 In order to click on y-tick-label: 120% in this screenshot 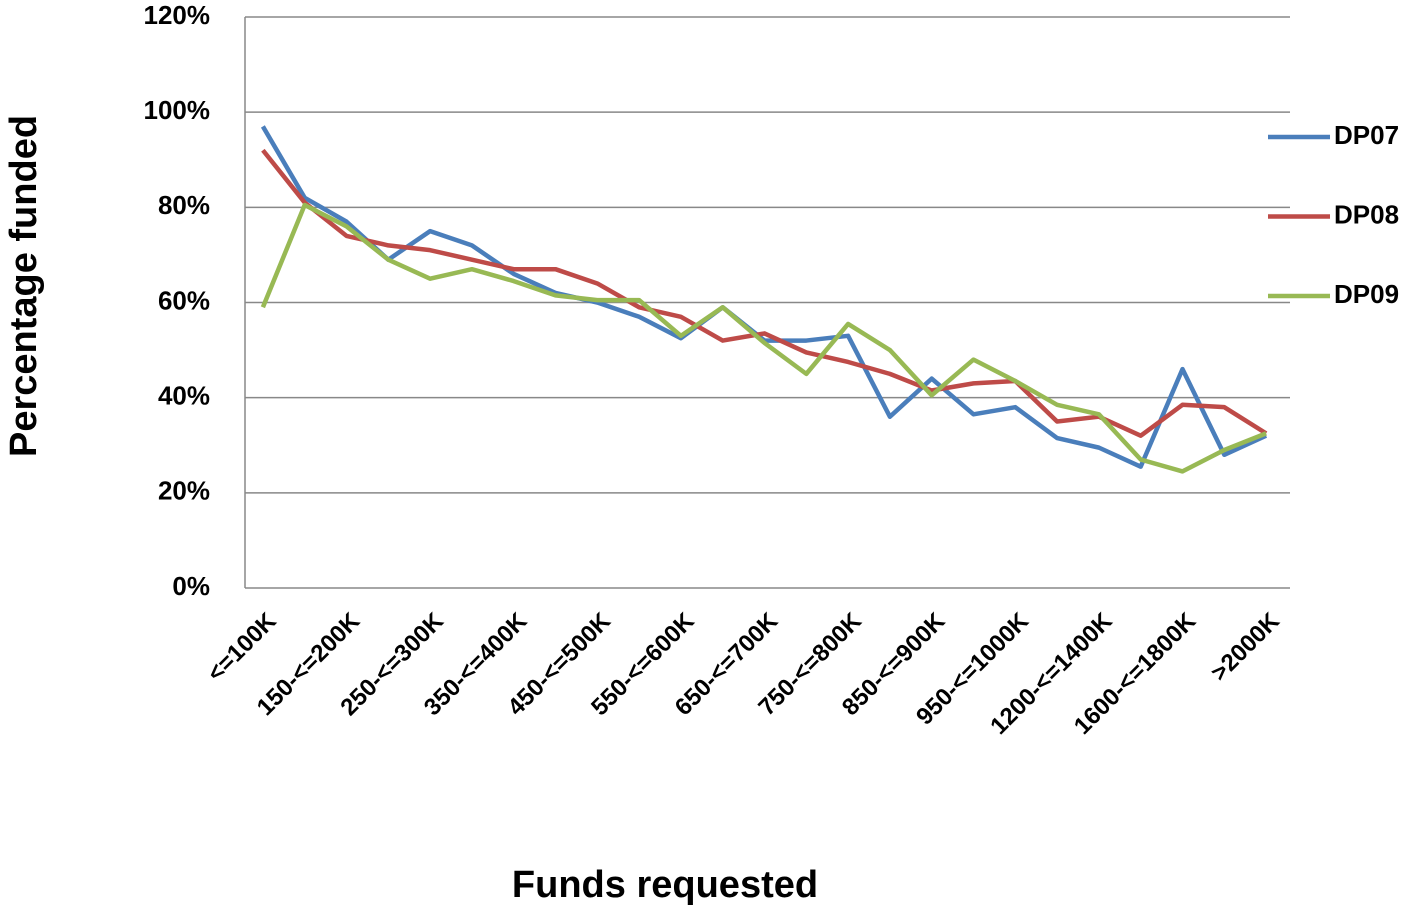, I will do `click(177, 15)`.